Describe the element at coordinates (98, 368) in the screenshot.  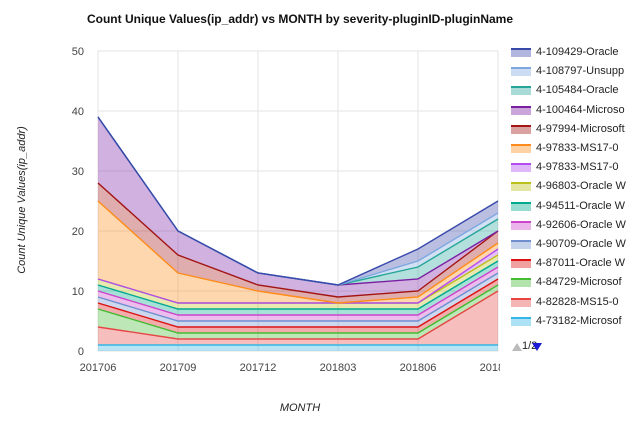
I see `x-tick-label: 201706` at that location.